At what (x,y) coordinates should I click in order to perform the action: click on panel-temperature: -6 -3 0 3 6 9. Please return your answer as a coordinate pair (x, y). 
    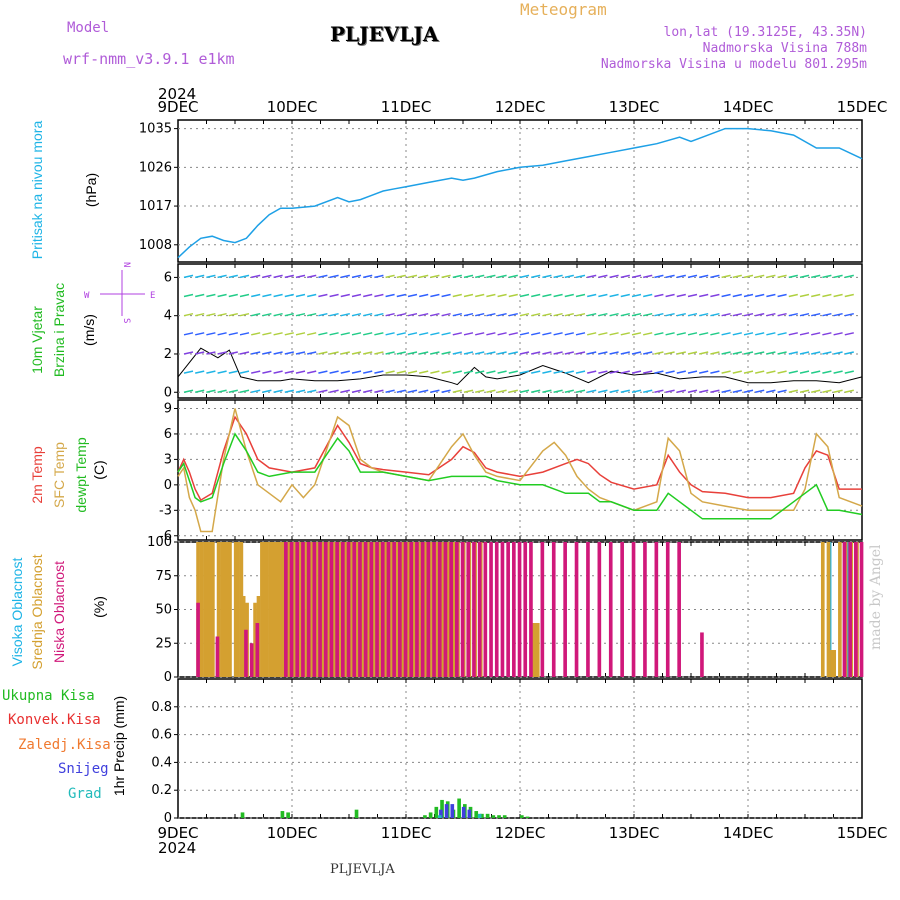
    Looking at the image, I should click on (511, 471).